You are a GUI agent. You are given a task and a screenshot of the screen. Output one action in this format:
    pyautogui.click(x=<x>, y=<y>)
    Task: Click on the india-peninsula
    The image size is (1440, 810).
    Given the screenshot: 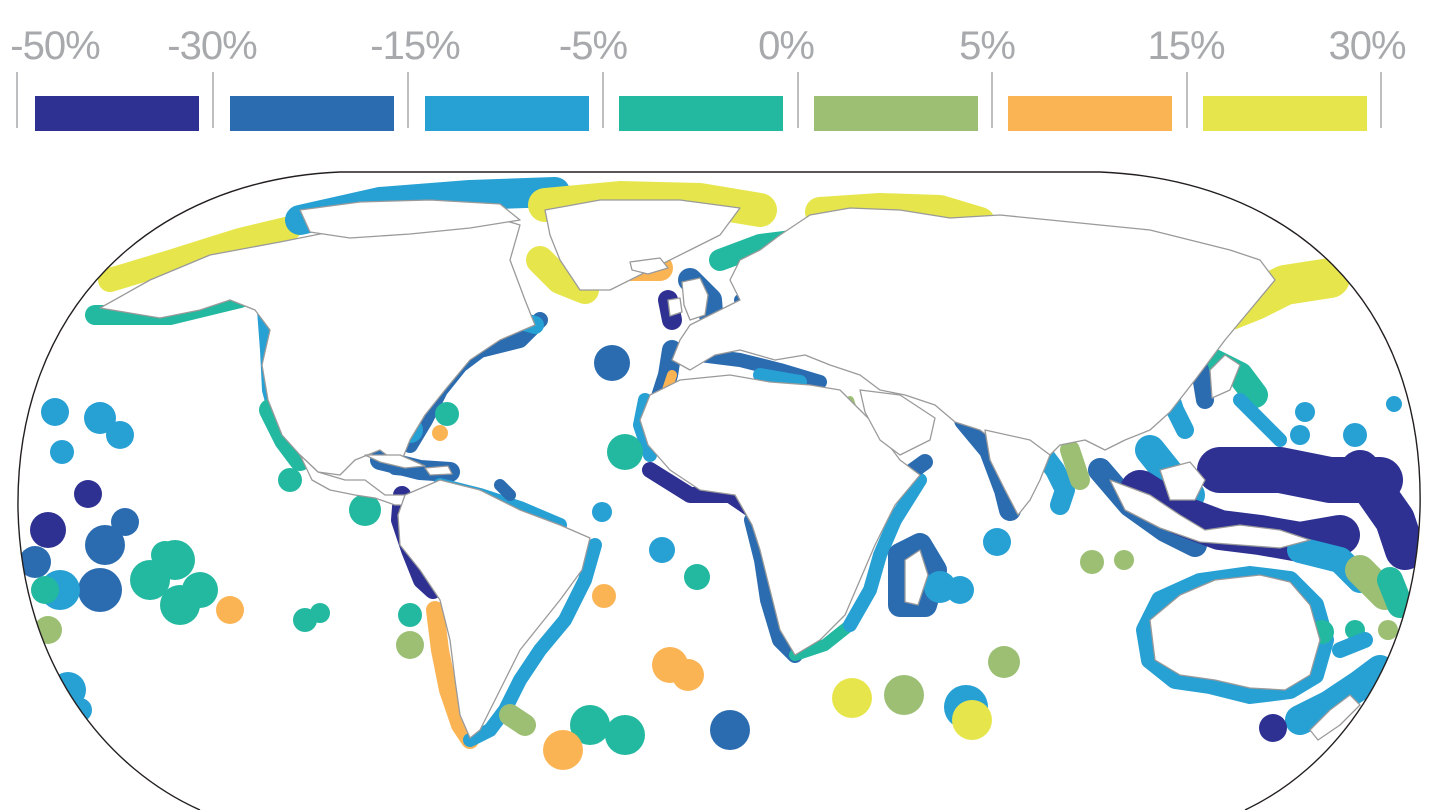 What is the action you would take?
    pyautogui.click(x=1017, y=472)
    